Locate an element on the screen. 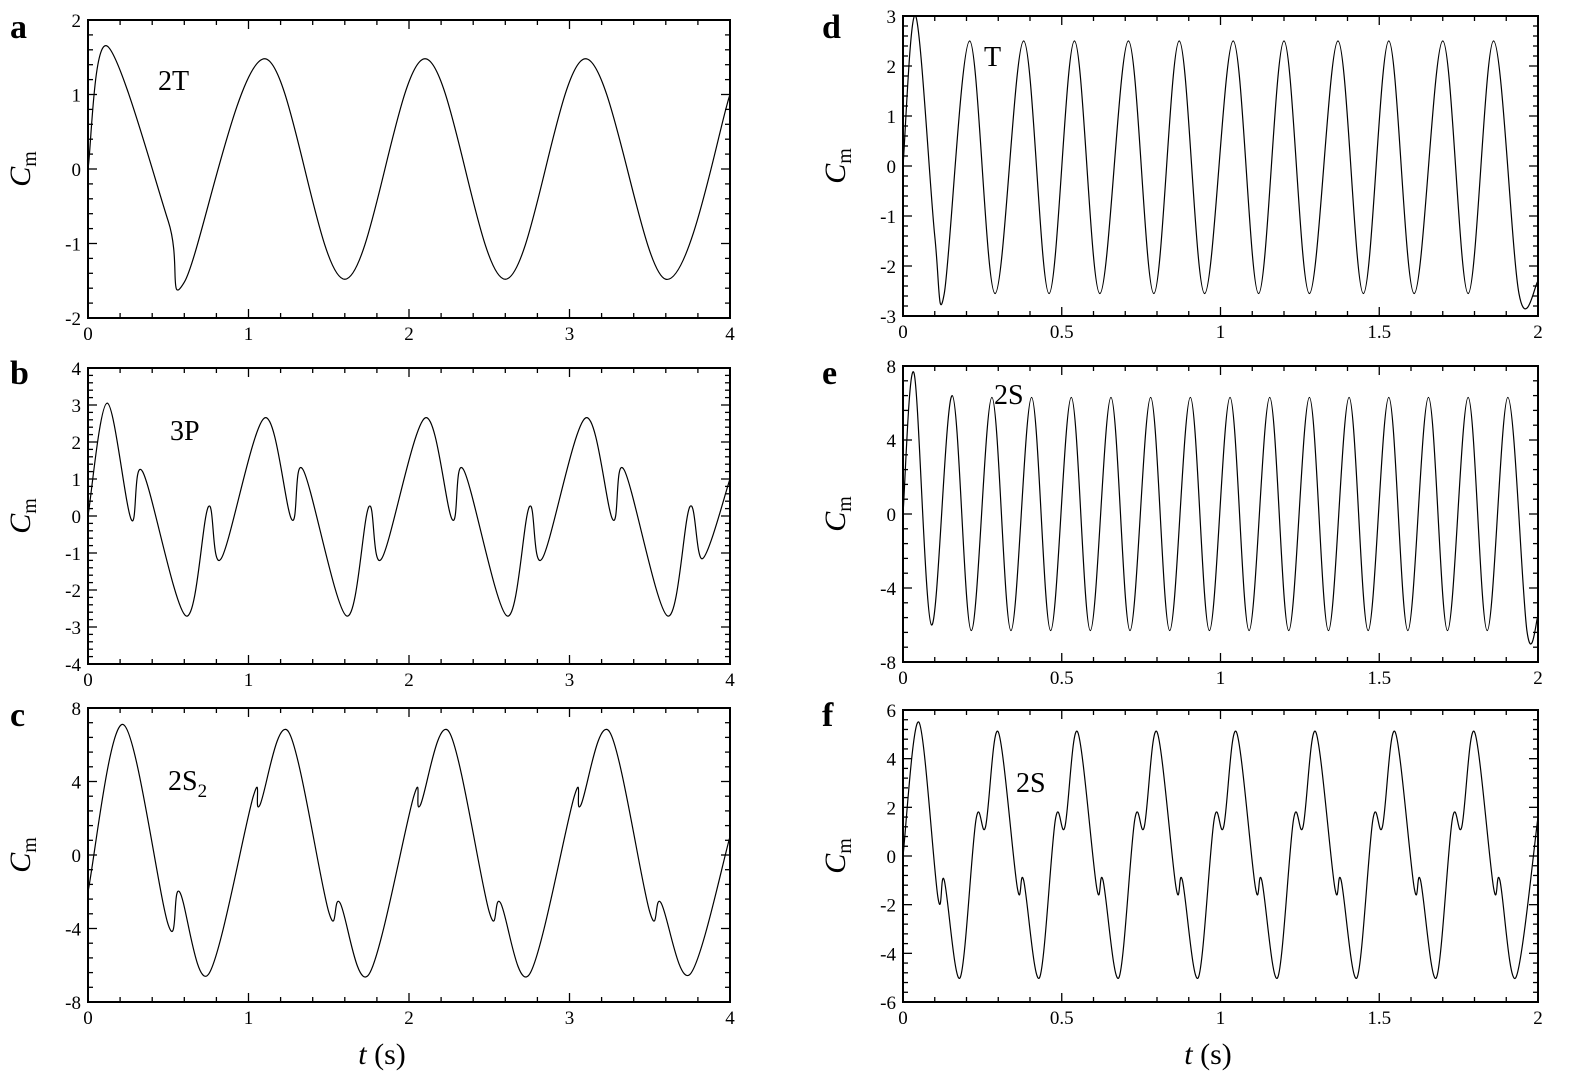 The width and height of the screenshot is (1584, 1080). wake-mode-annotation: T is located at coordinates (992, 57).